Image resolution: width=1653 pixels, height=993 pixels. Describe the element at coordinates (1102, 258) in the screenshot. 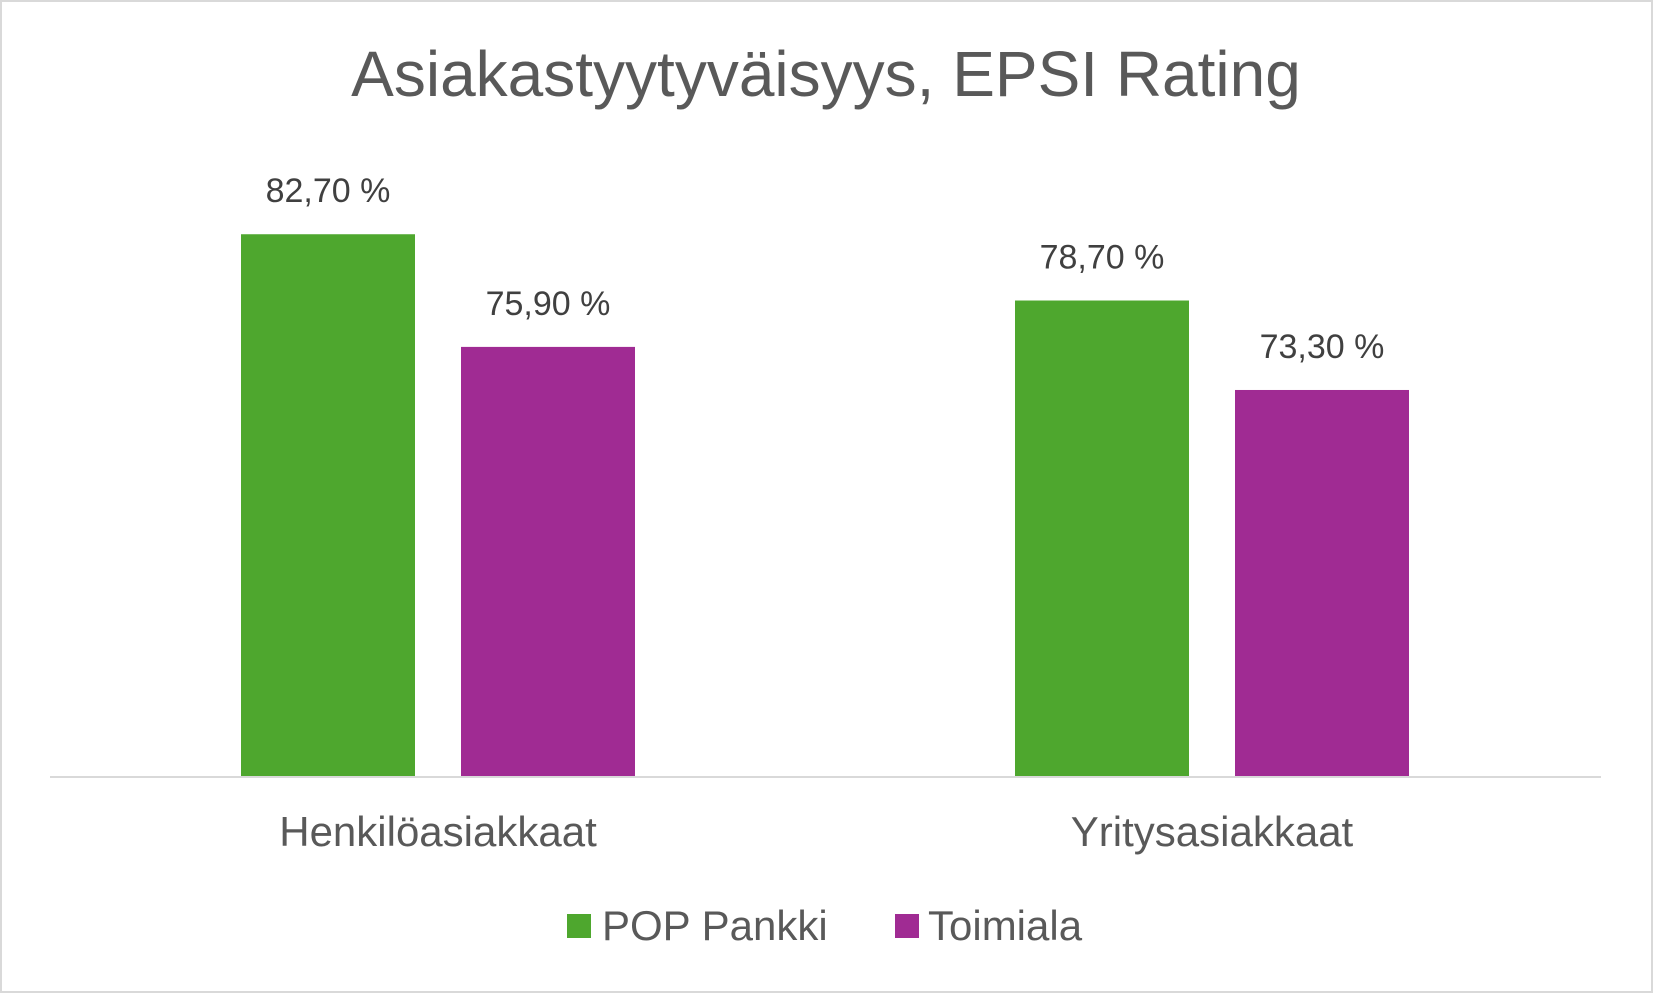

I see `data-label: 78,70 %` at that location.